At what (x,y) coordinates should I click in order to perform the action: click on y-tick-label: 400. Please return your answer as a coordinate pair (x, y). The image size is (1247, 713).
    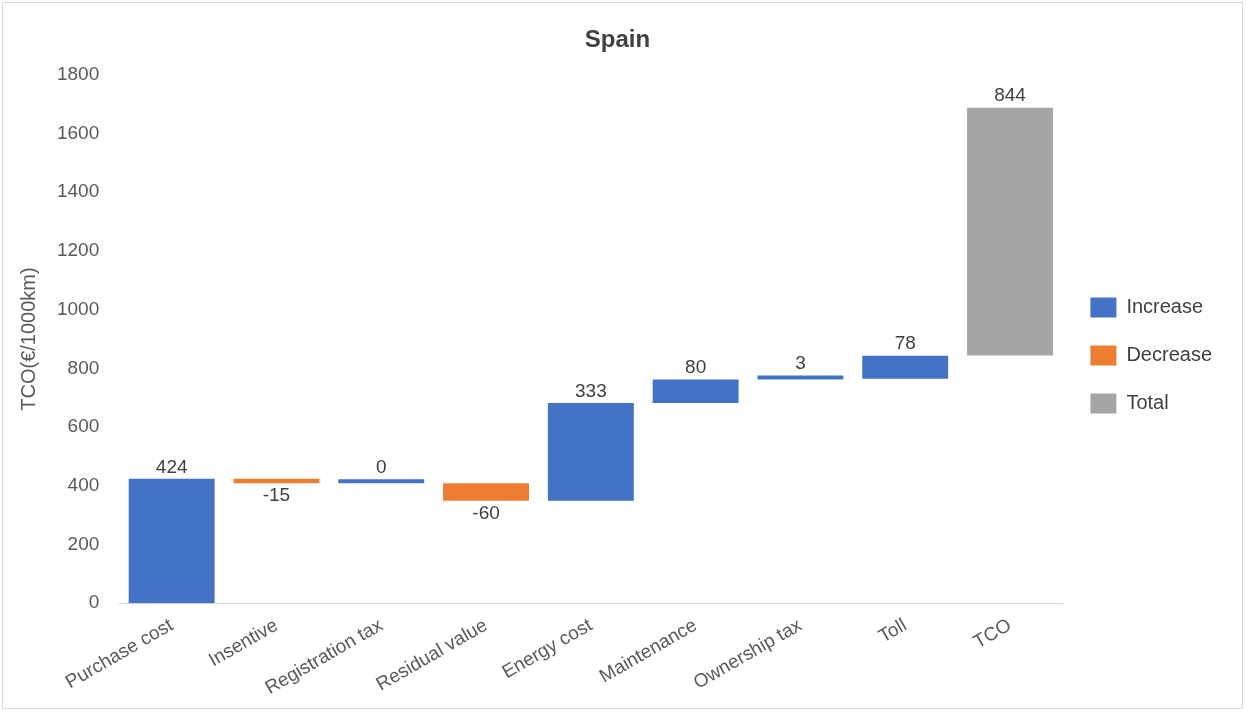
    Looking at the image, I should click on (83, 485).